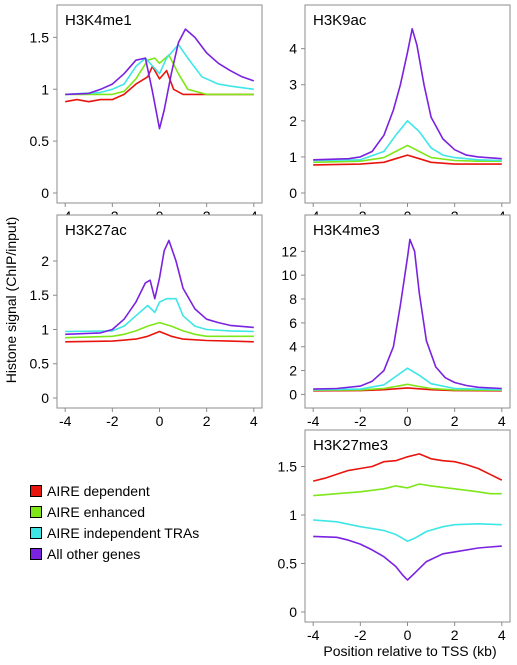 The height and width of the screenshot is (665, 517). I want to click on legend-item-aire-independent: AIRE independent TRAs, so click(114, 533).